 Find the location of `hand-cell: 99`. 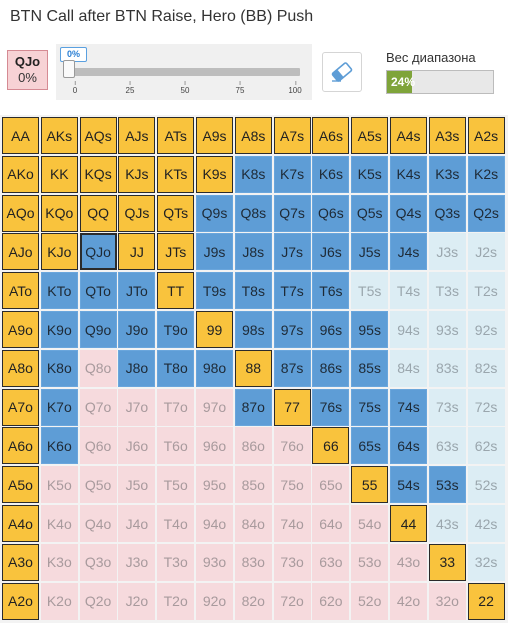

hand-cell: 99 is located at coordinates (214, 329).